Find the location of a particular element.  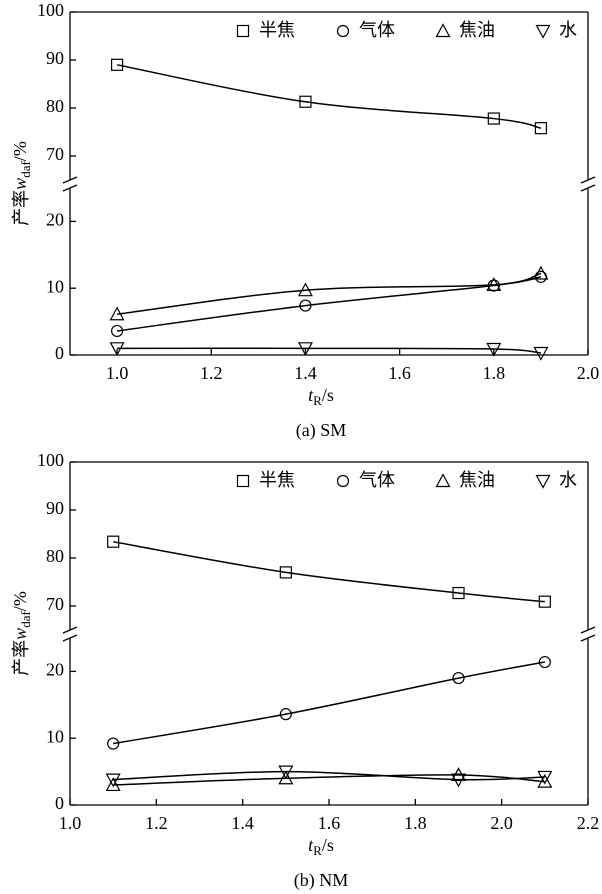

x-tick-label: 2.2 is located at coordinates (588, 823).